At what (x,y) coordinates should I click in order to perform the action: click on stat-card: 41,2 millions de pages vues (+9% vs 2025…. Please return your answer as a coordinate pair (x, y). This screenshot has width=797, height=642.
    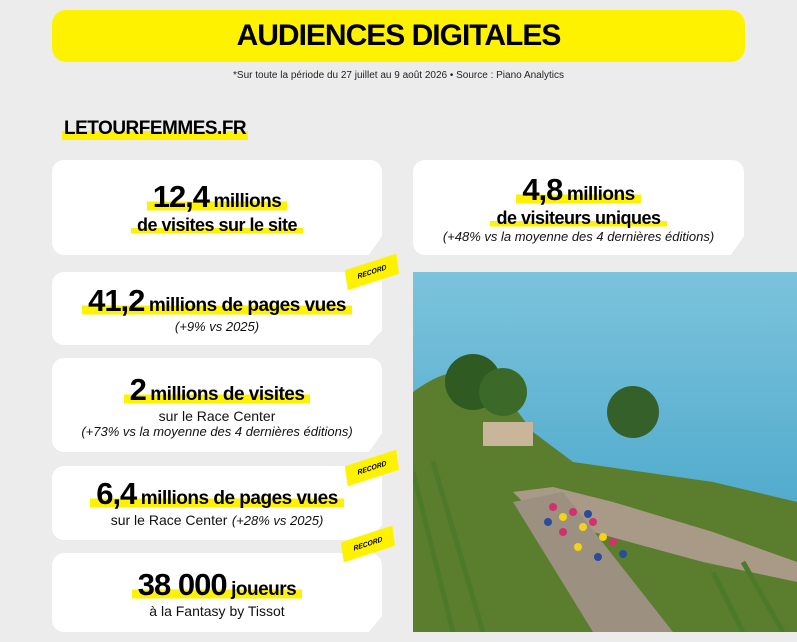
    Looking at the image, I should click on (217, 308).